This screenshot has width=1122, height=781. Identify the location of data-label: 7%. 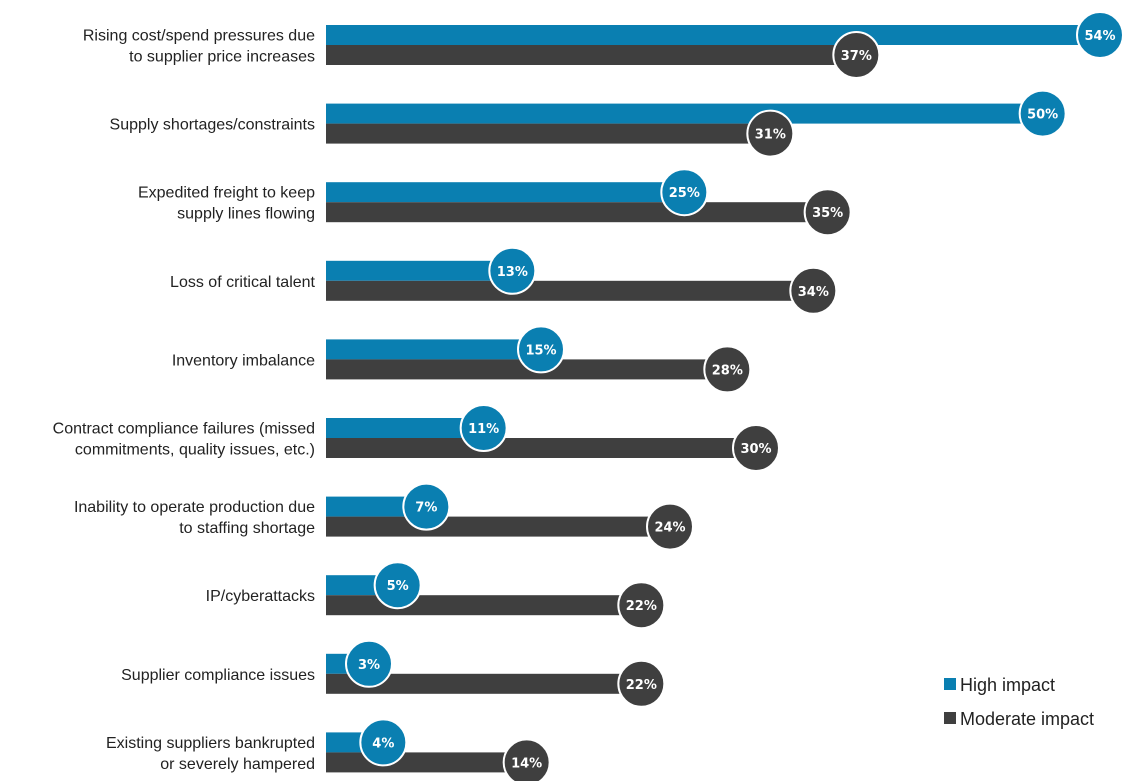
(426, 508).